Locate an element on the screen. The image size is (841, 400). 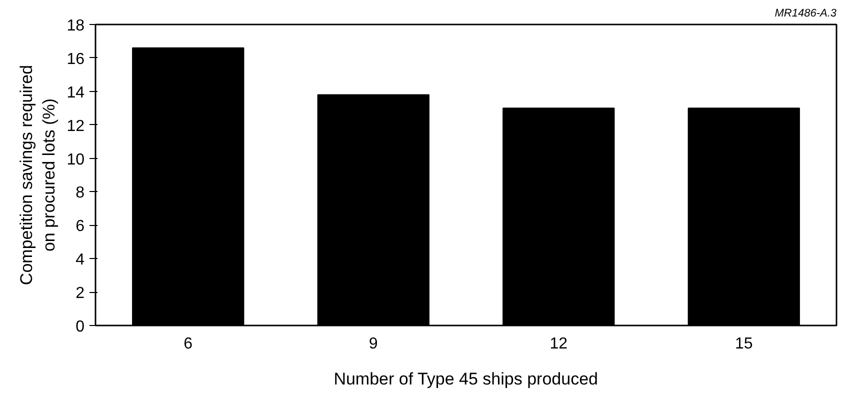
y-tick-label: 0 is located at coordinates (80, 327).